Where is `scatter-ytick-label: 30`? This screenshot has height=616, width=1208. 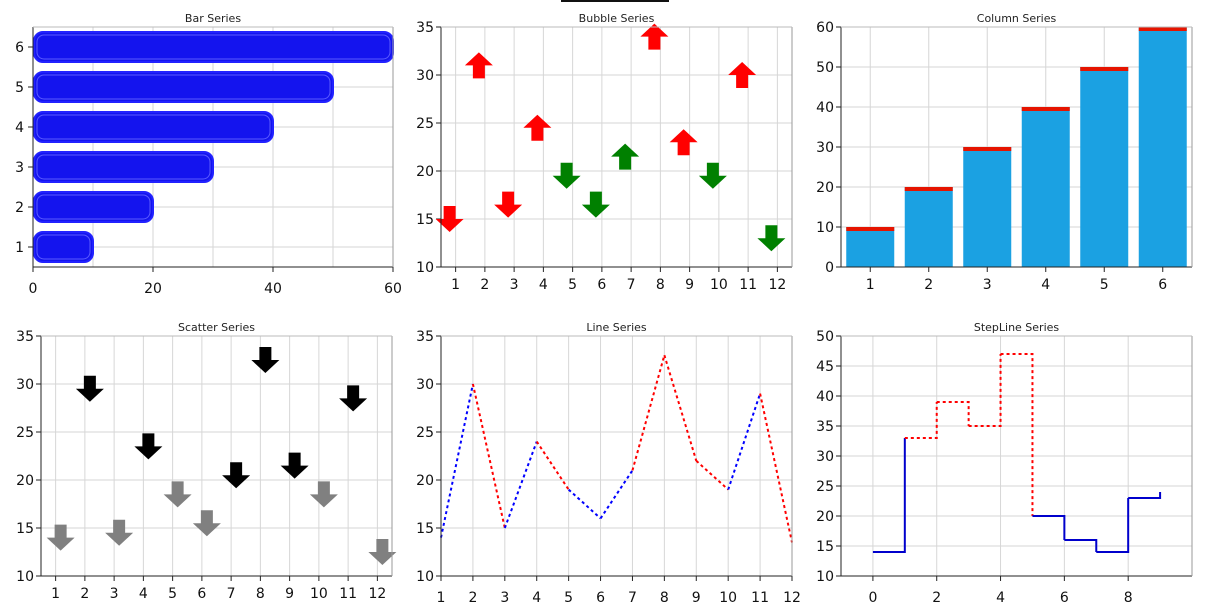 scatter-ytick-label: 30 is located at coordinates (25, 385).